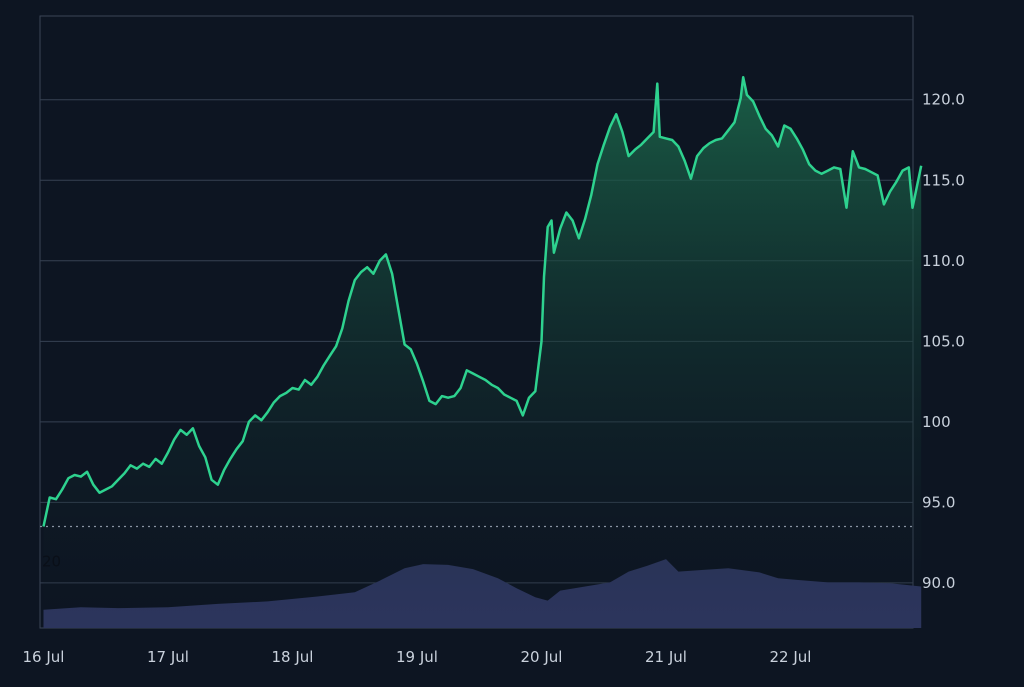 The image size is (1024, 687). I want to click on y-tick-label: 100, so click(936, 422).